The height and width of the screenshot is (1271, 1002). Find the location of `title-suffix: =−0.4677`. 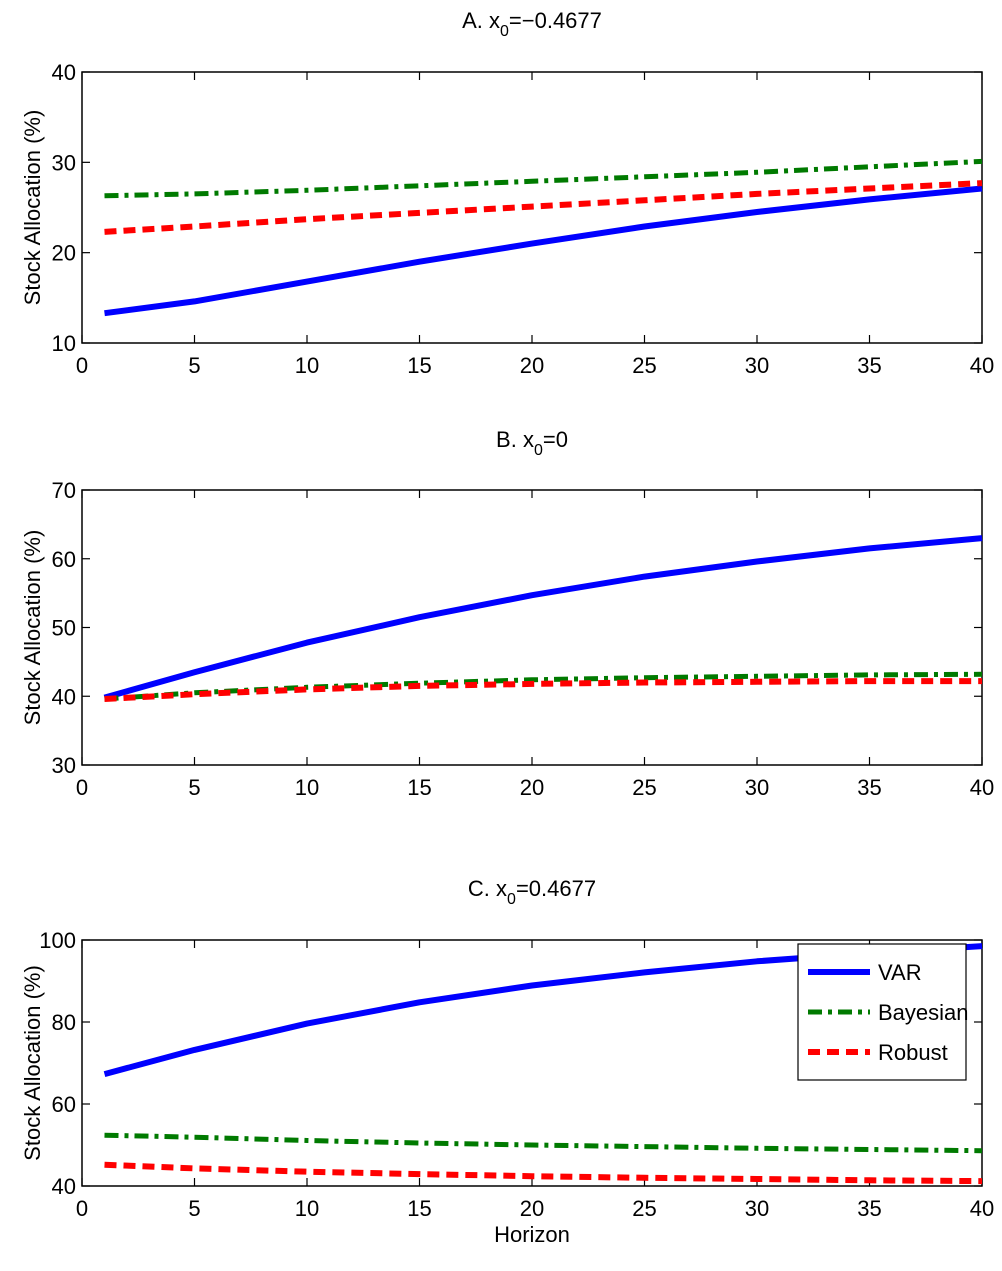

title-suffix: =−0.4677 is located at coordinates (555, 20).